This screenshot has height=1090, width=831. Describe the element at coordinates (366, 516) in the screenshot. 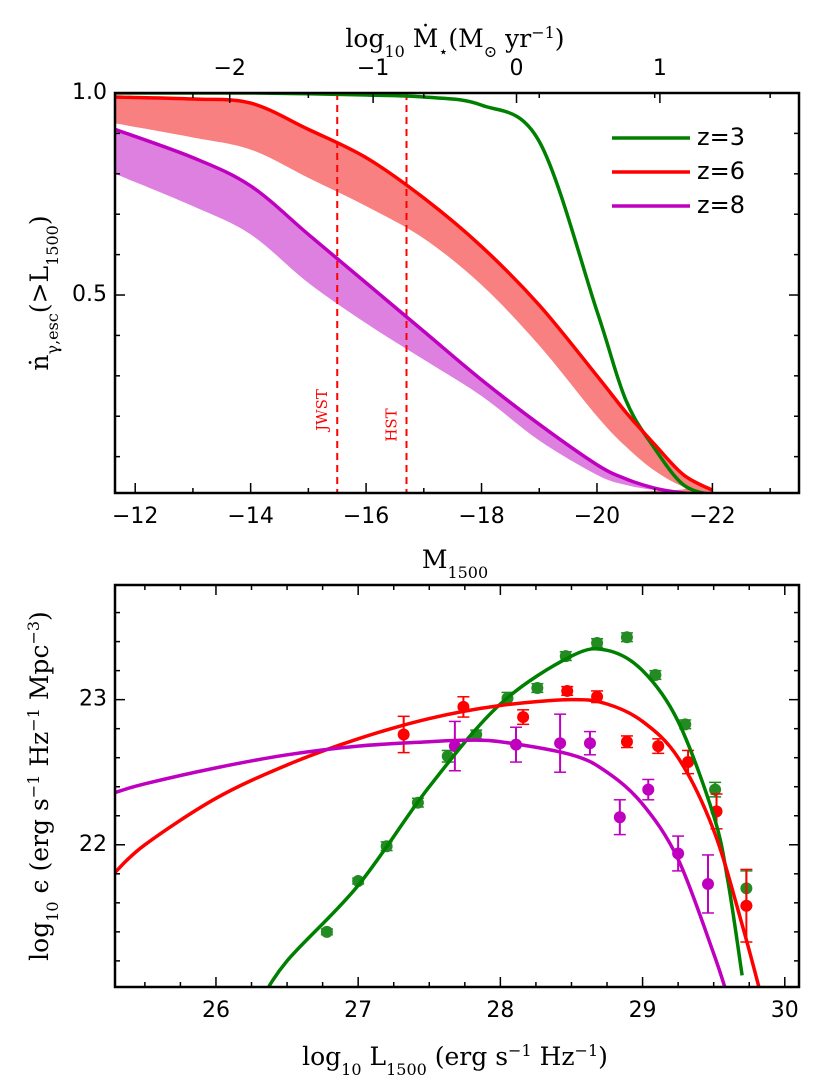

I see `x-tick-label: −16` at that location.